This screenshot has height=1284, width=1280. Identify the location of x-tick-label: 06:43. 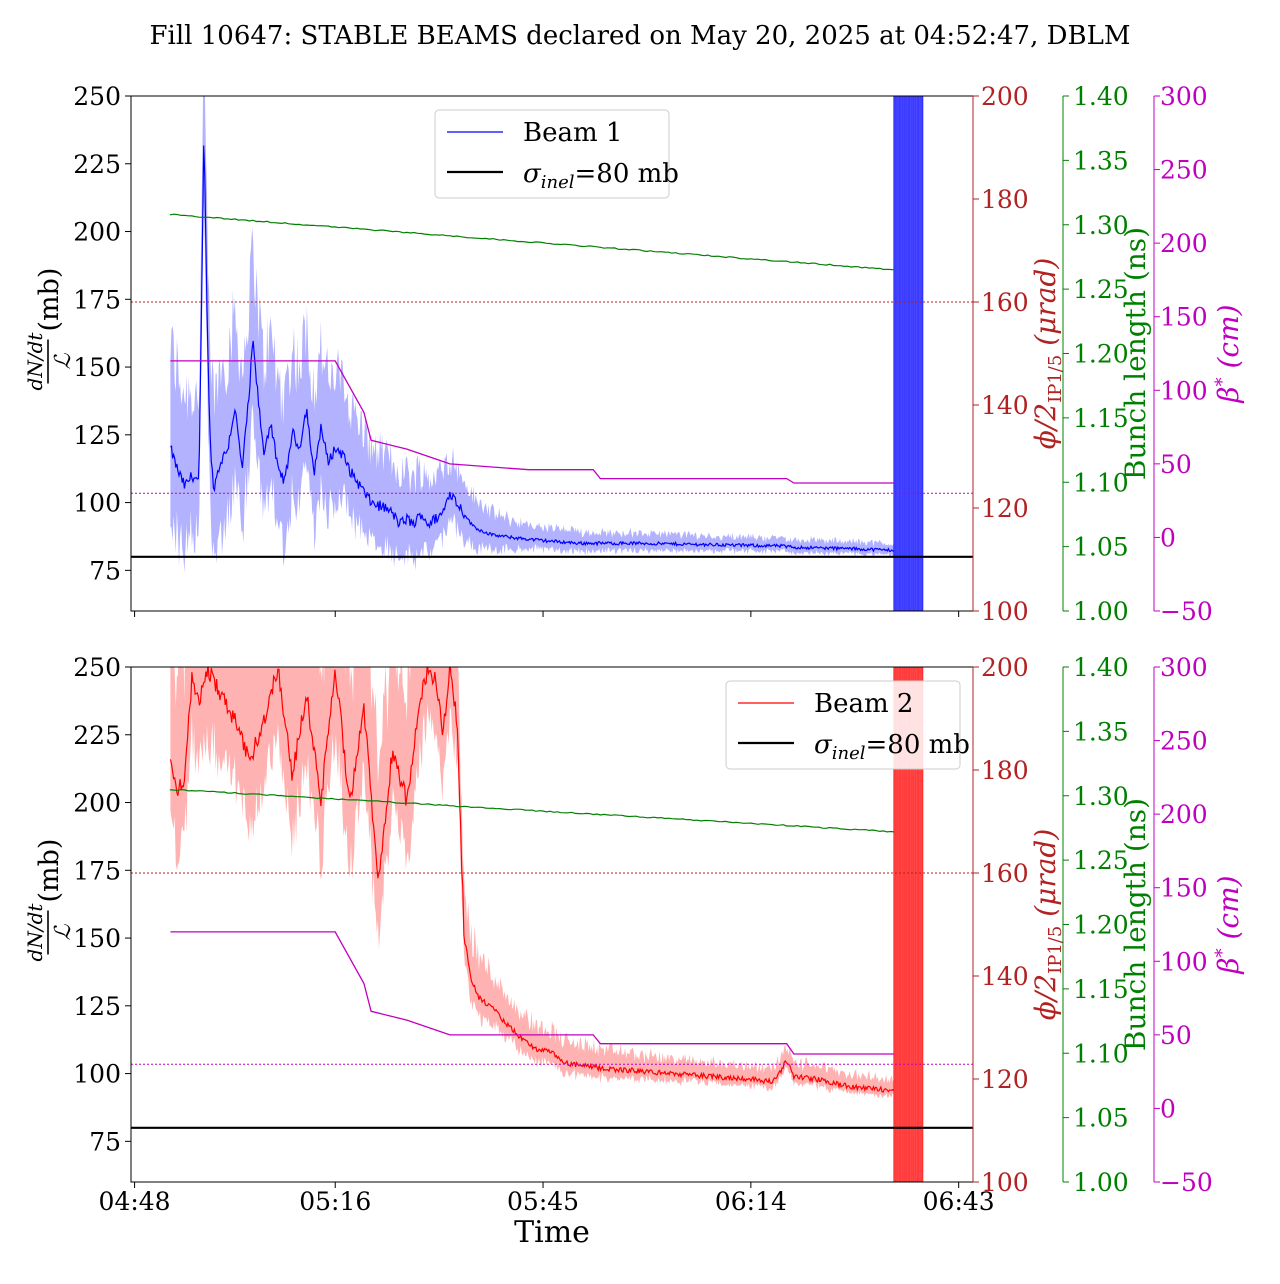
(959, 1201).